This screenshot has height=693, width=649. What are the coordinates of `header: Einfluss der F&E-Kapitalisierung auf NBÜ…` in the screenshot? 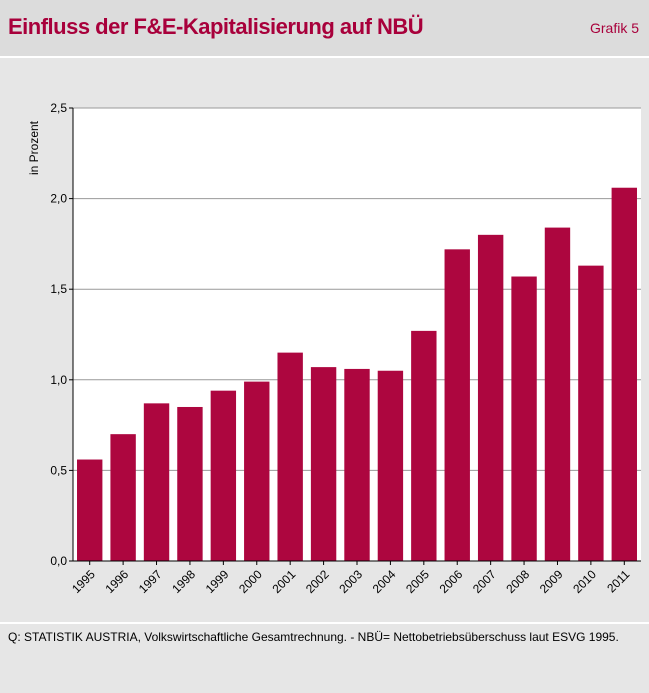 It's located at (324, 29).